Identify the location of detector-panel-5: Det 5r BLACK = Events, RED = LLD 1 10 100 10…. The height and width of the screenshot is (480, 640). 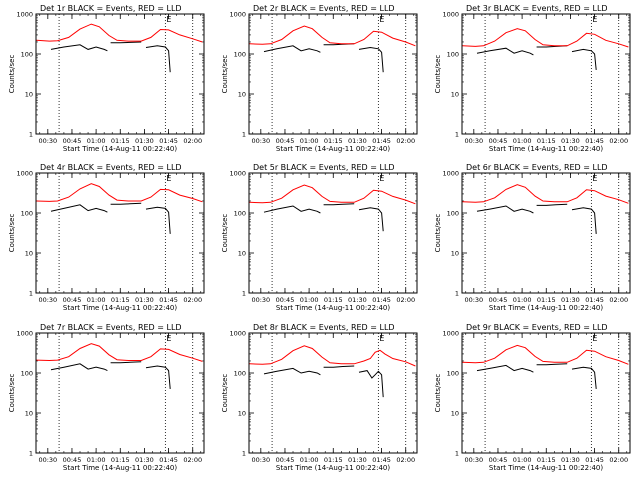
(319, 237).